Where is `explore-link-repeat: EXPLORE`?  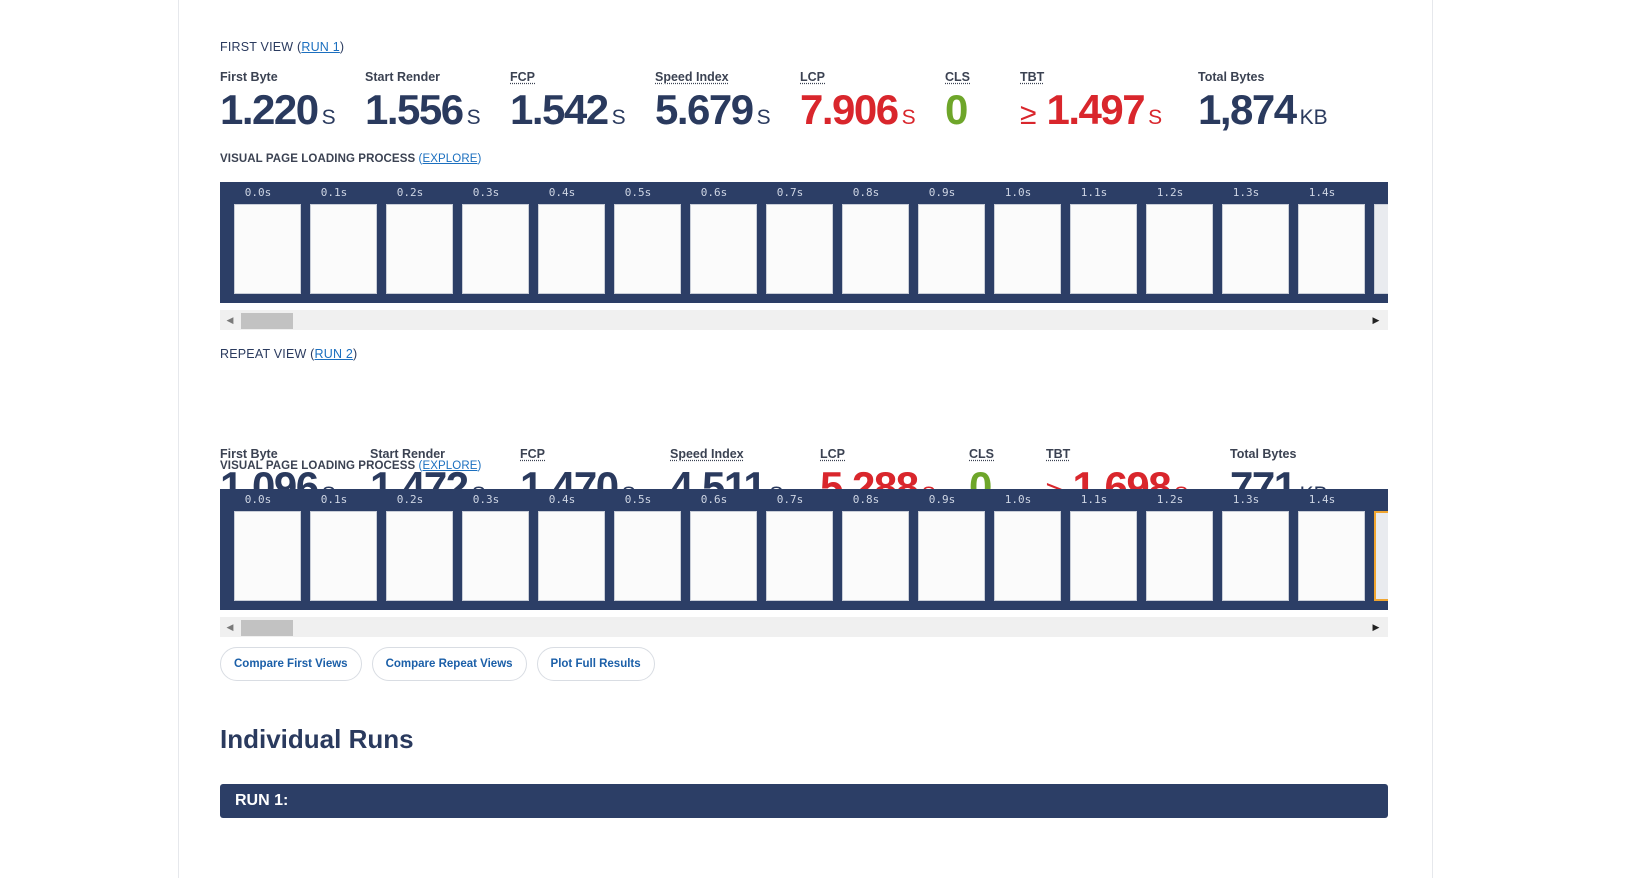
explore-link-repeat: EXPLORE is located at coordinates (450, 466).